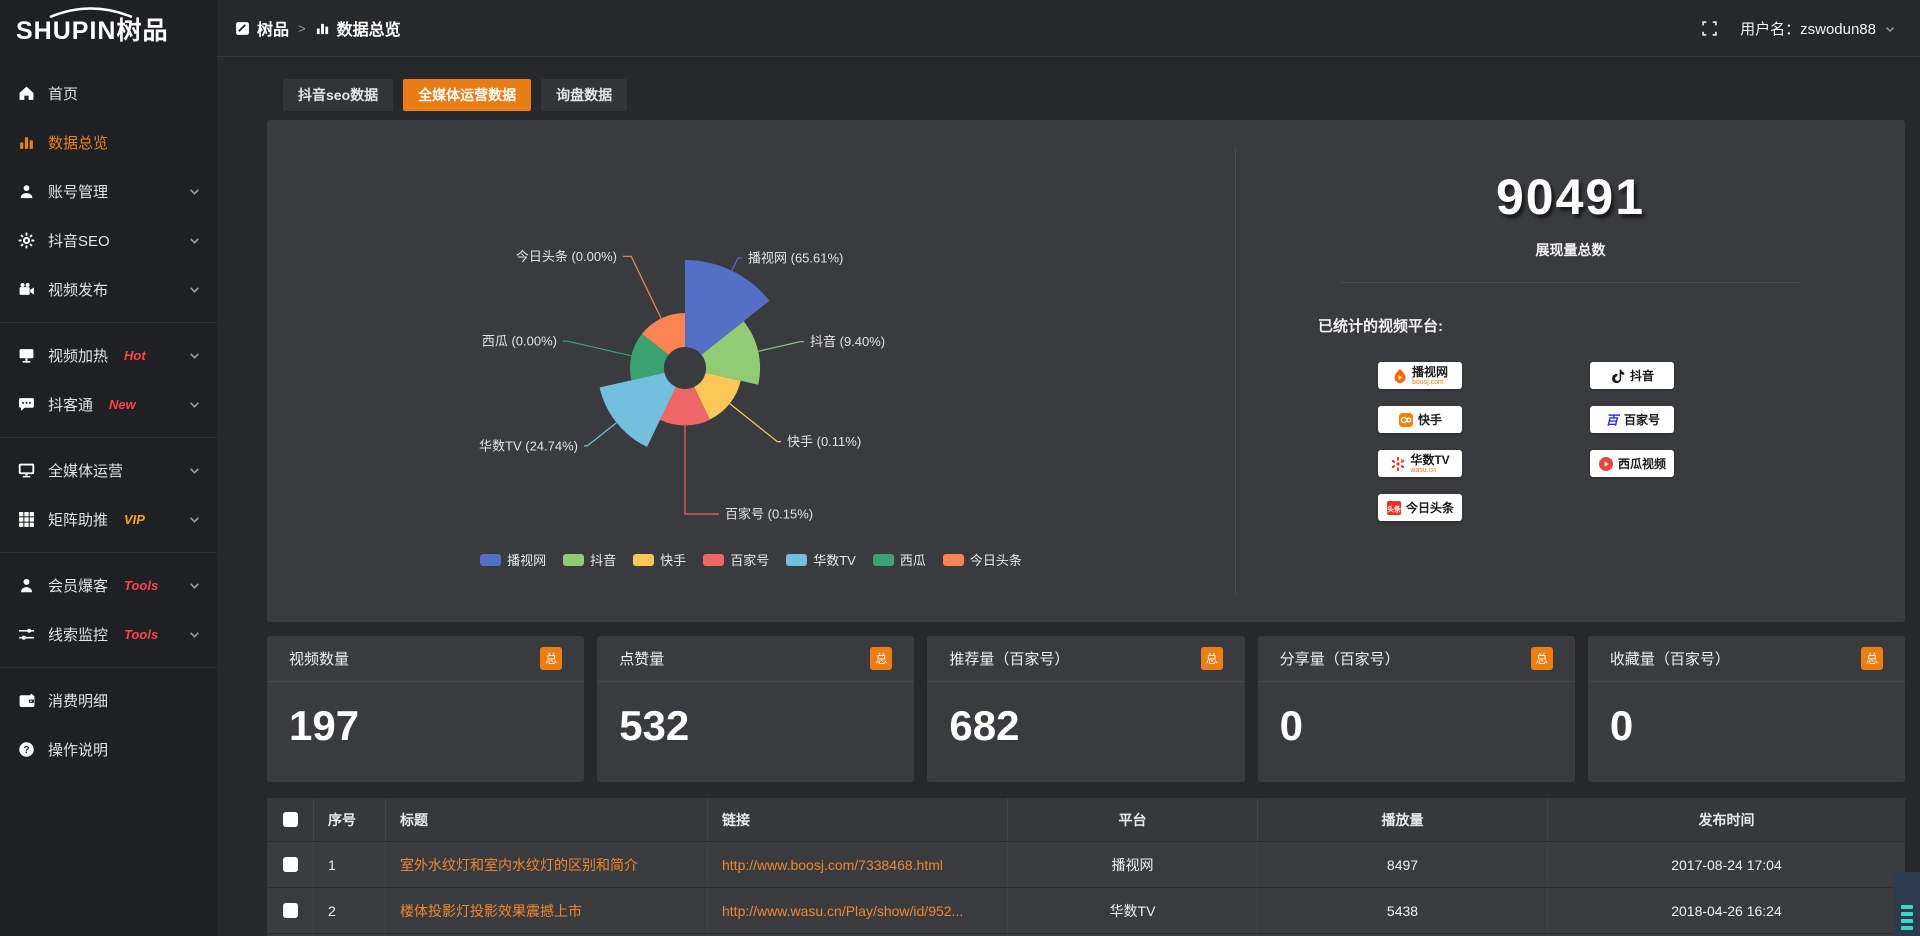  I want to click on sidebar-item-全媒体运营: 全媒体运营, so click(108, 470).